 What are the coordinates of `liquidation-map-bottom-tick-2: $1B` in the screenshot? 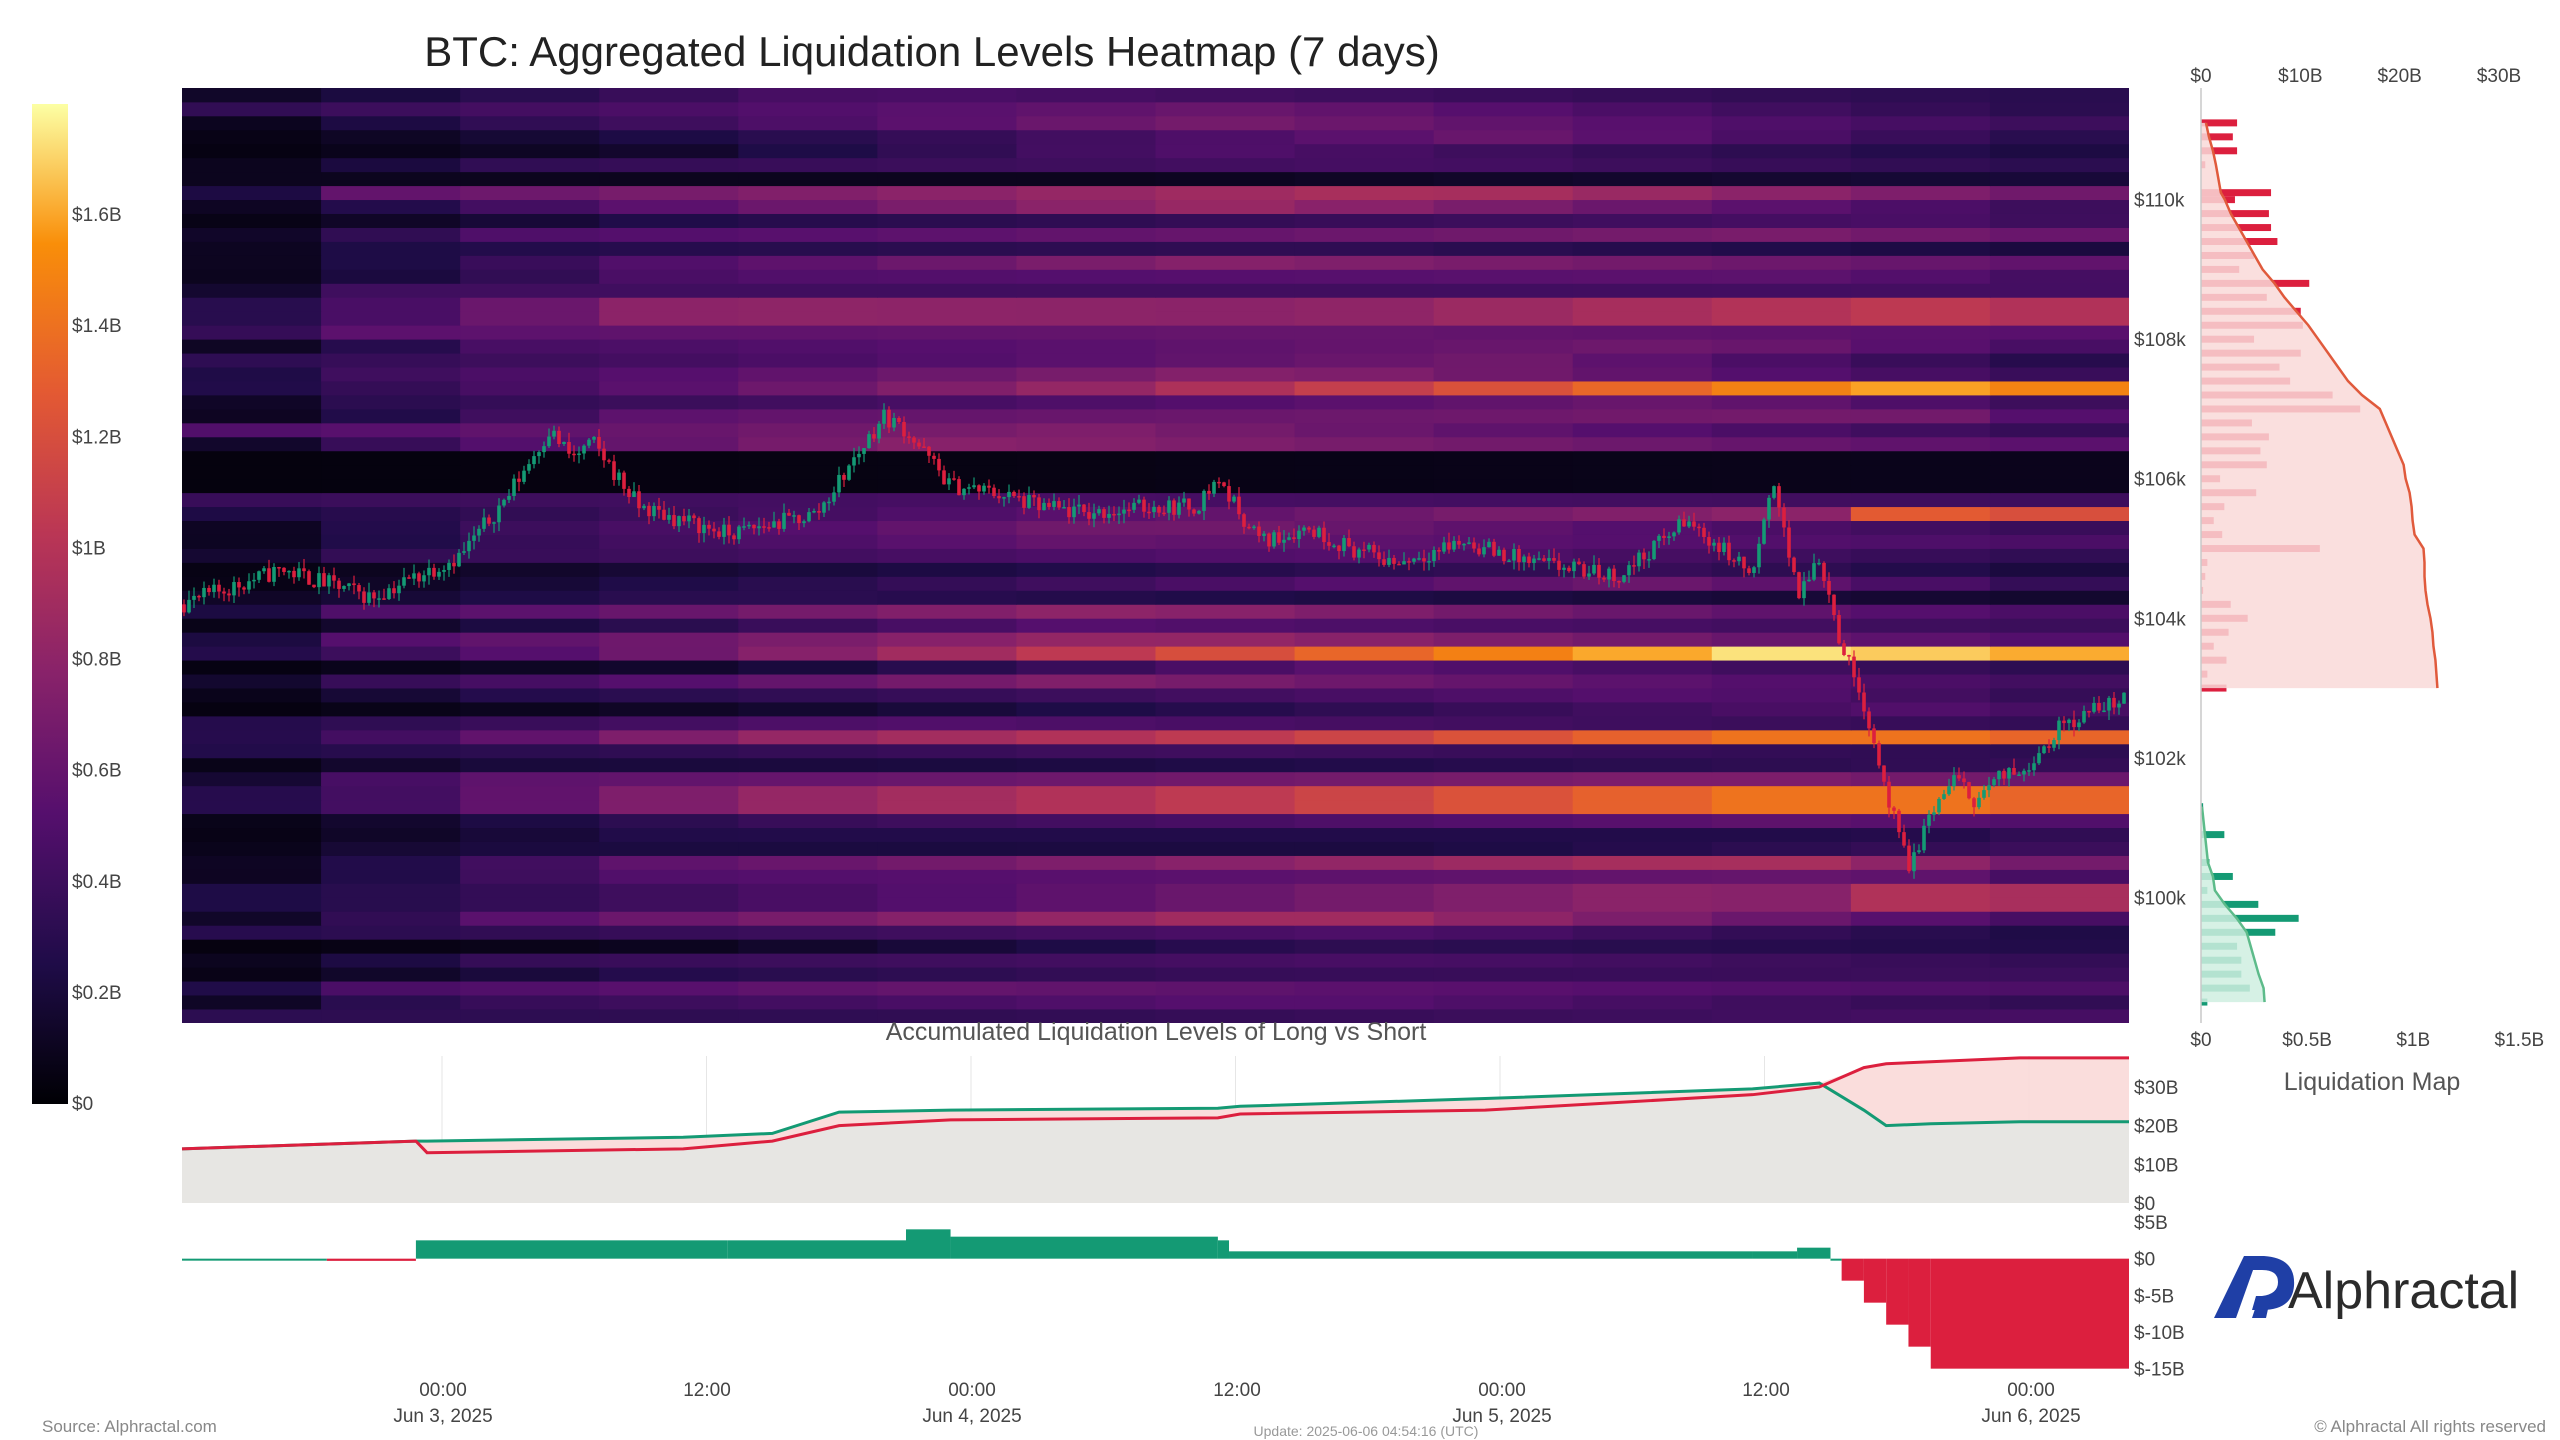 It's located at (2413, 1040).